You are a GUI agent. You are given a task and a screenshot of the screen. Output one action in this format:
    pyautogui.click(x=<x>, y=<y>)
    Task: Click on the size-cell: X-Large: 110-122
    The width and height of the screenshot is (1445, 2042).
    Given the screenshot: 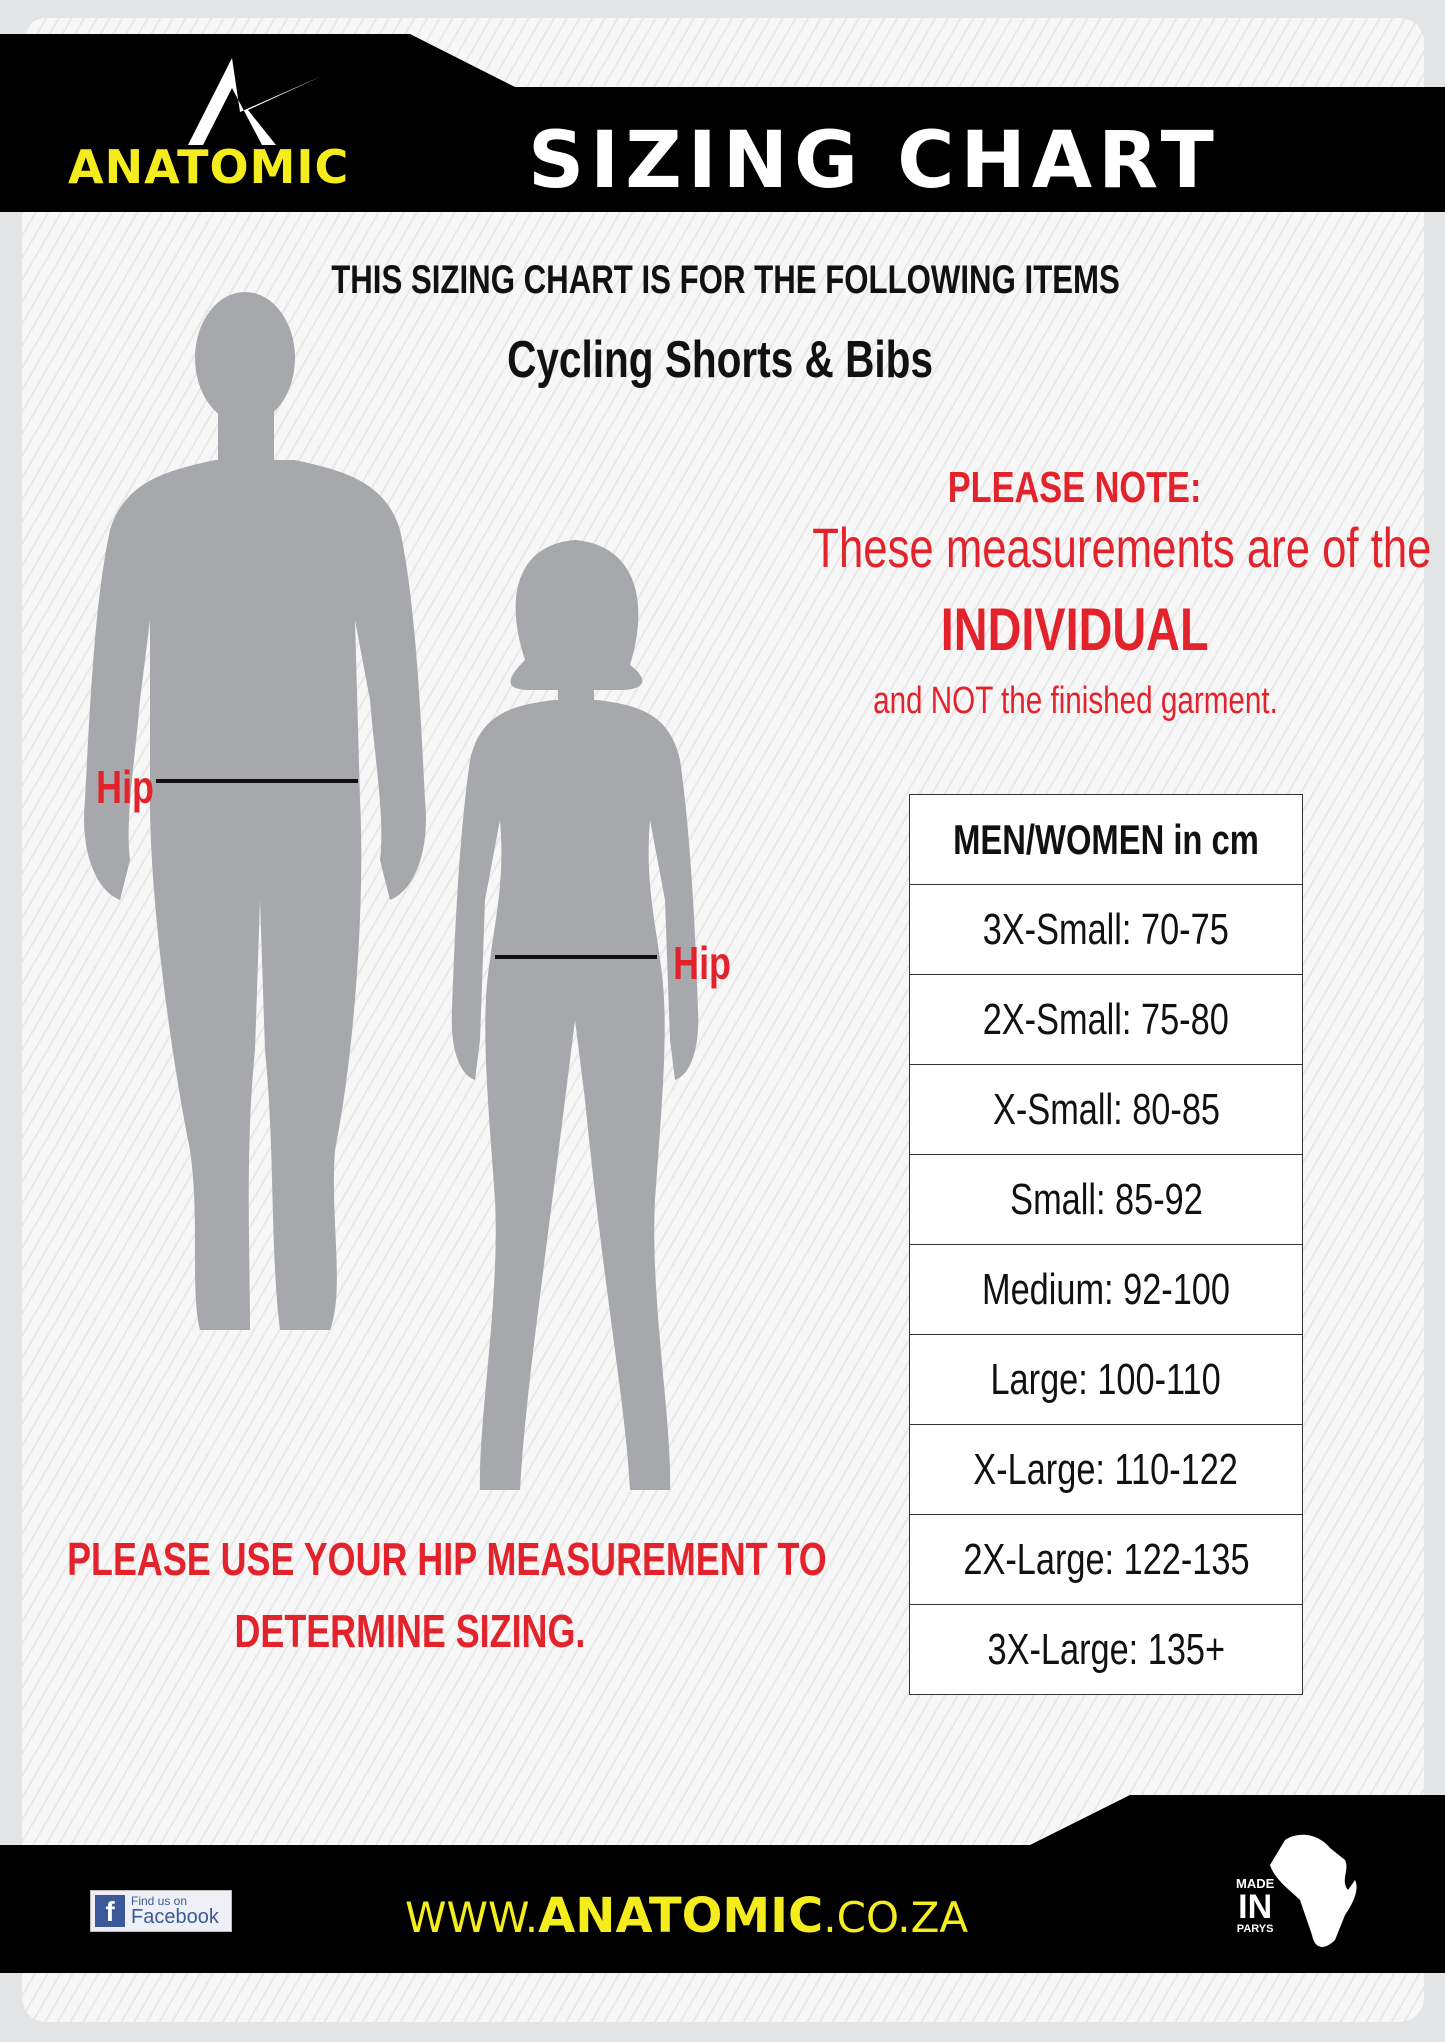 What is the action you would take?
    pyautogui.click(x=1106, y=1469)
    